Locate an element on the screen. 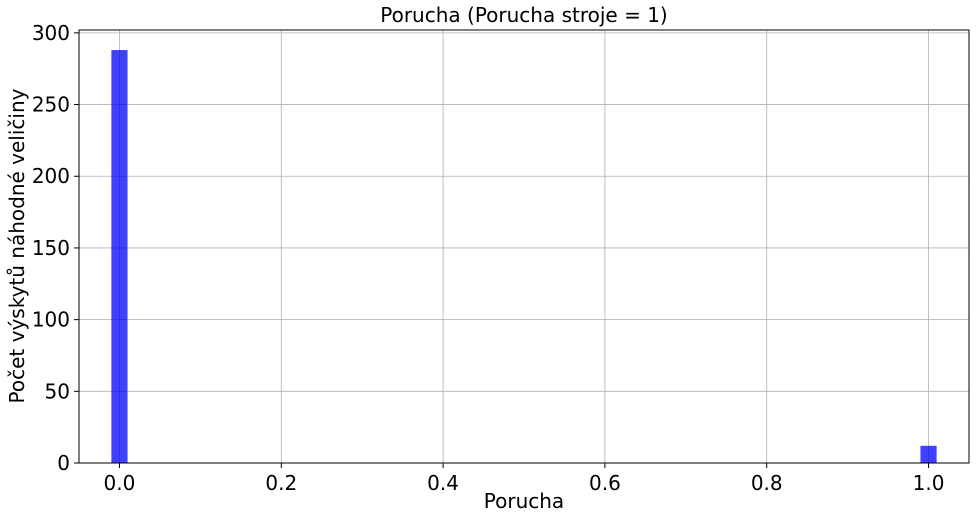 This screenshot has height=519, width=977. x-axis-ticks: 0.0 0.2 0.4 0.6 0.8 1.0 is located at coordinates (524, 479).